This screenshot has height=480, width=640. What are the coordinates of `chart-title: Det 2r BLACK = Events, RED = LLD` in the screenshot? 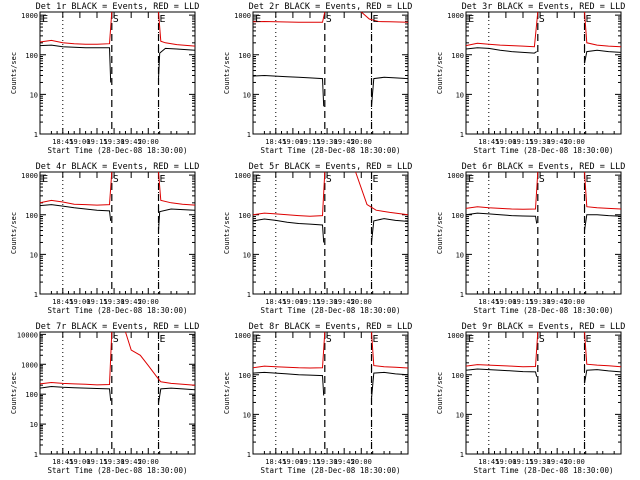 It's located at (331, 7).